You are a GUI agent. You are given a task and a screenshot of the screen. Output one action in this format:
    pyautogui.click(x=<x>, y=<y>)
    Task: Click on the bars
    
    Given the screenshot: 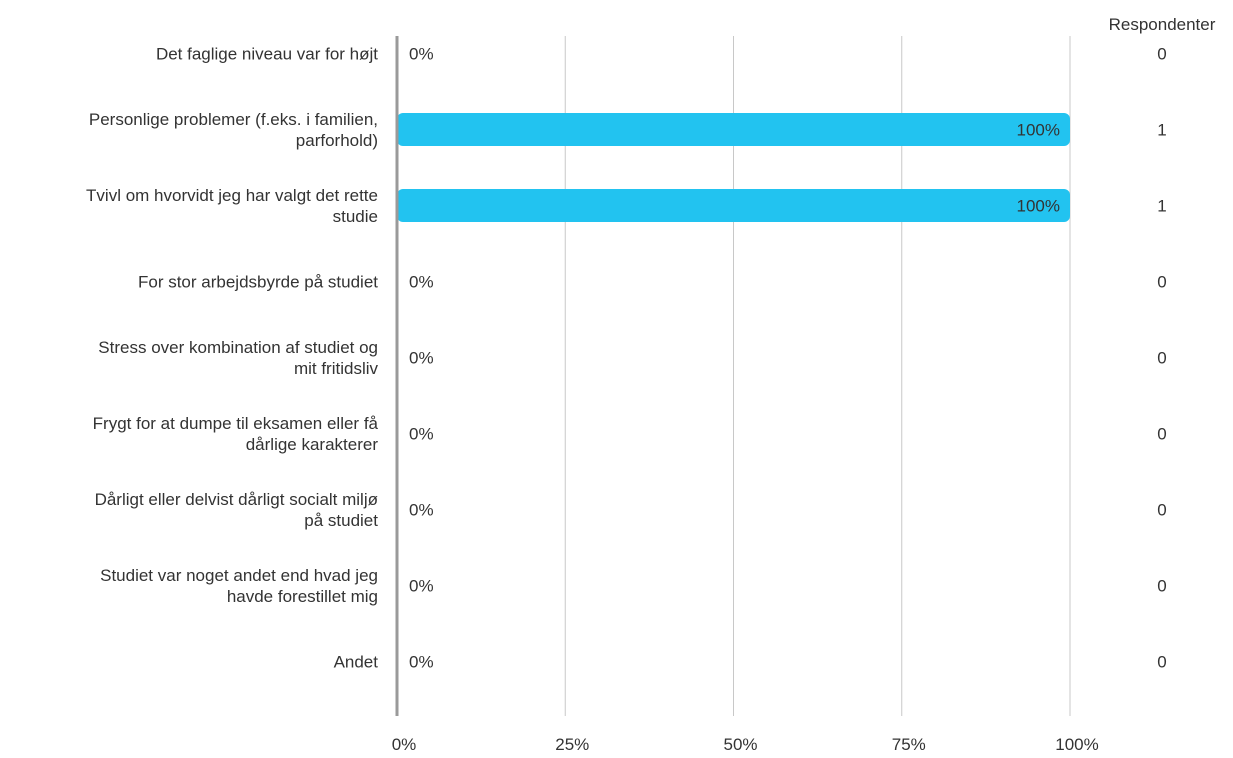 What is the action you would take?
    pyautogui.click(x=733, y=167)
    